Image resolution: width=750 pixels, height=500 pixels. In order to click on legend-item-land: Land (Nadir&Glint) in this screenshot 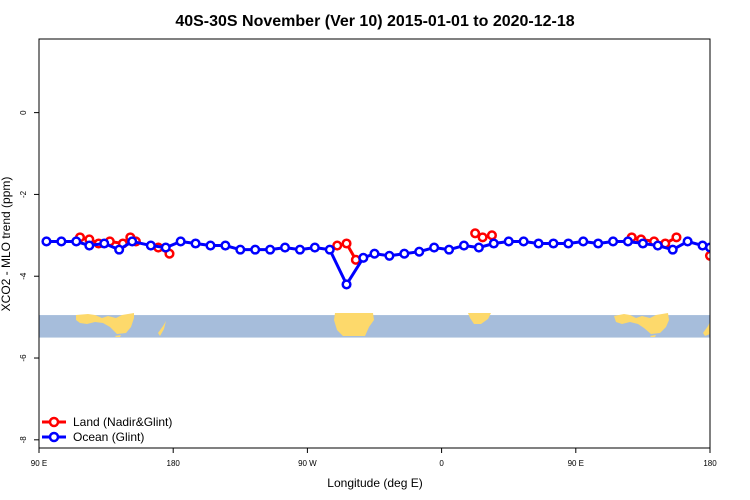, I will do `click(107, 422)`.